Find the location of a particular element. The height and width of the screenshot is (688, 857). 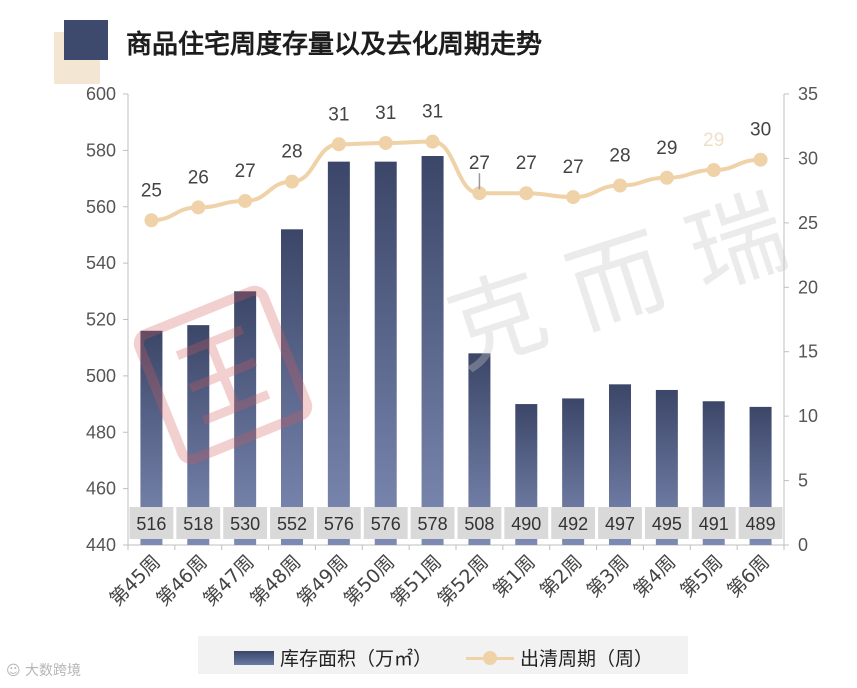

right-tick-label: 30 is located at coordinates (808, 158).